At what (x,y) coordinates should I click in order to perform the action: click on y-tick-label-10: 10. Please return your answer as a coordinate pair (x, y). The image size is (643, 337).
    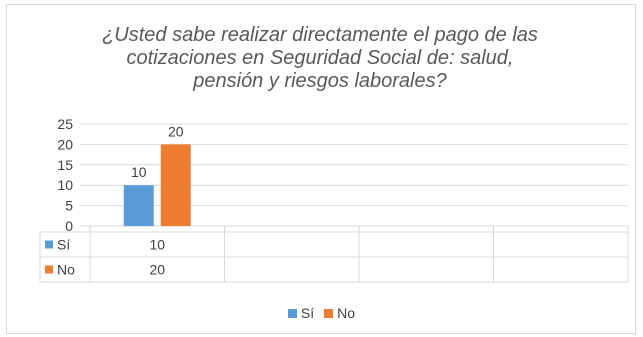
    Looking at the image, I should click on (65, 185).